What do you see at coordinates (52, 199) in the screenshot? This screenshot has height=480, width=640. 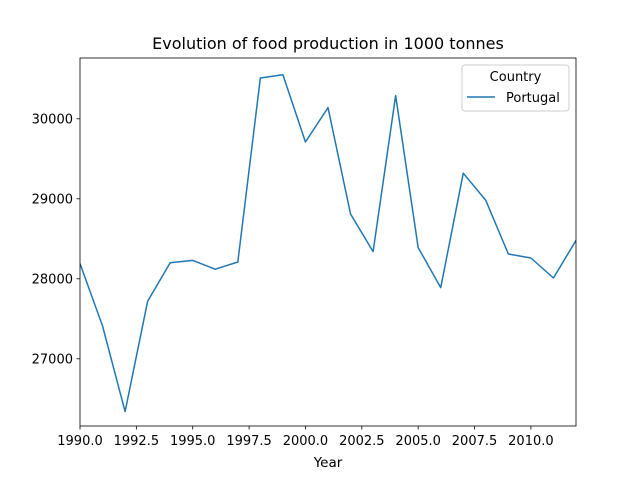 I see `y-tick-label: 29000` at bounding box center [52, 199].